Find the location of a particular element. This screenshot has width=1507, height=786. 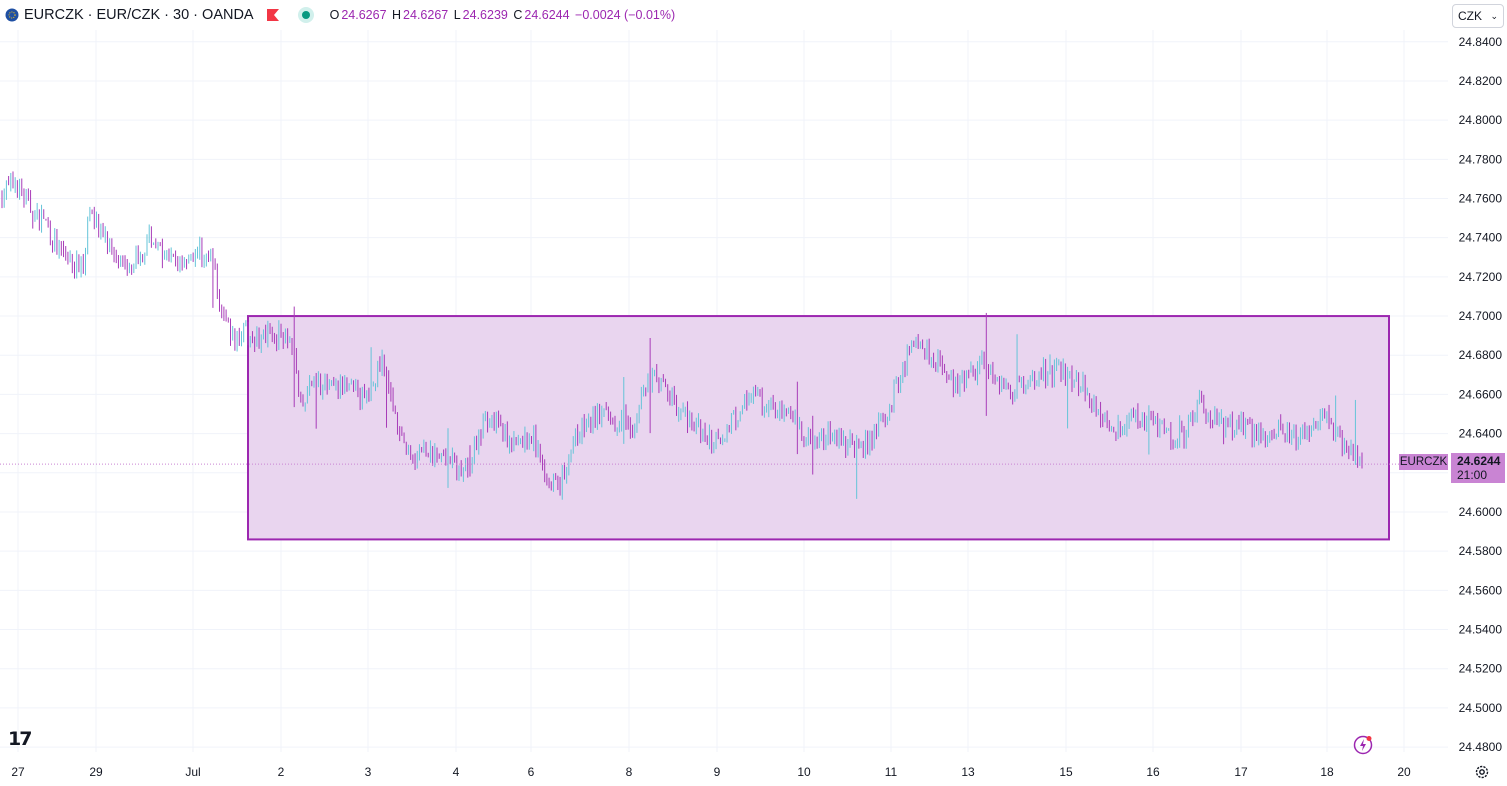

x-tick-label: 3 is located at coordinates (368, 772).